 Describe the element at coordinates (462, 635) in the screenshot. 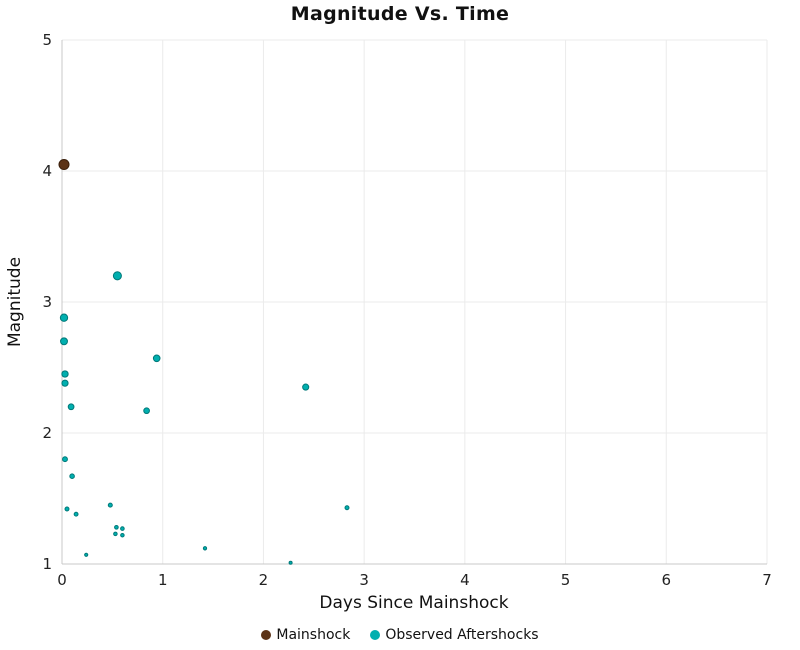

I see `legend-label: Observed Aftershocks` at that location.